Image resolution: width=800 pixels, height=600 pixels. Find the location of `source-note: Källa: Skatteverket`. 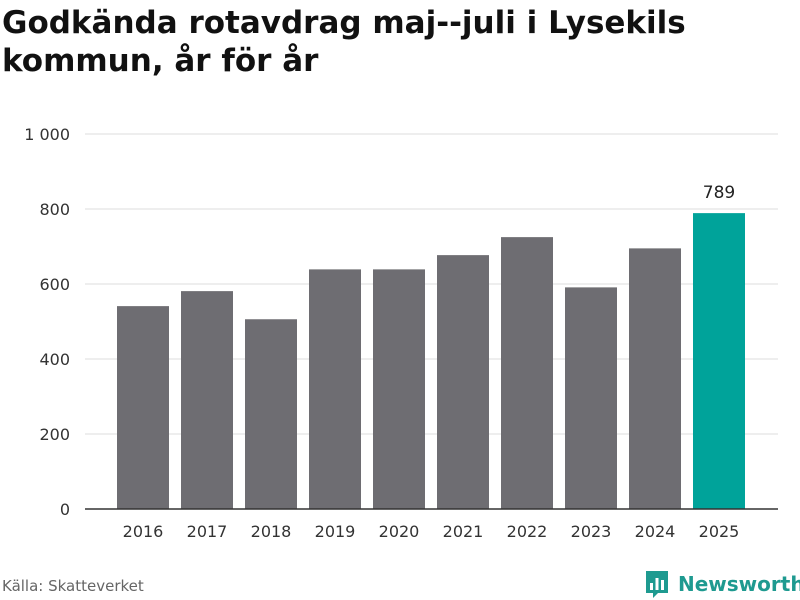

source-note: Källa: Skatteverket is located at coordinates (73, 586).